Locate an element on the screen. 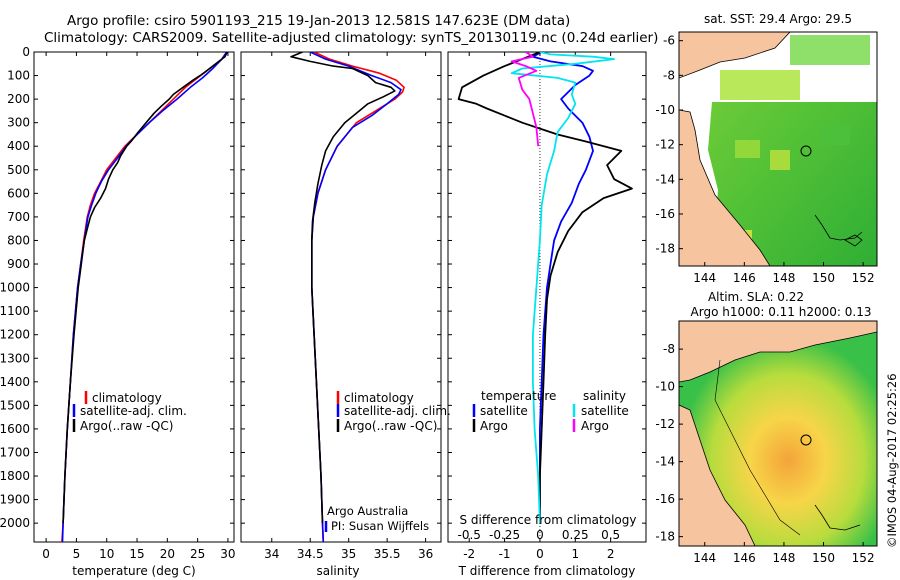 The image size is (900, 580). depth-tick-label: 1500 is located at coordinates (15, 405).